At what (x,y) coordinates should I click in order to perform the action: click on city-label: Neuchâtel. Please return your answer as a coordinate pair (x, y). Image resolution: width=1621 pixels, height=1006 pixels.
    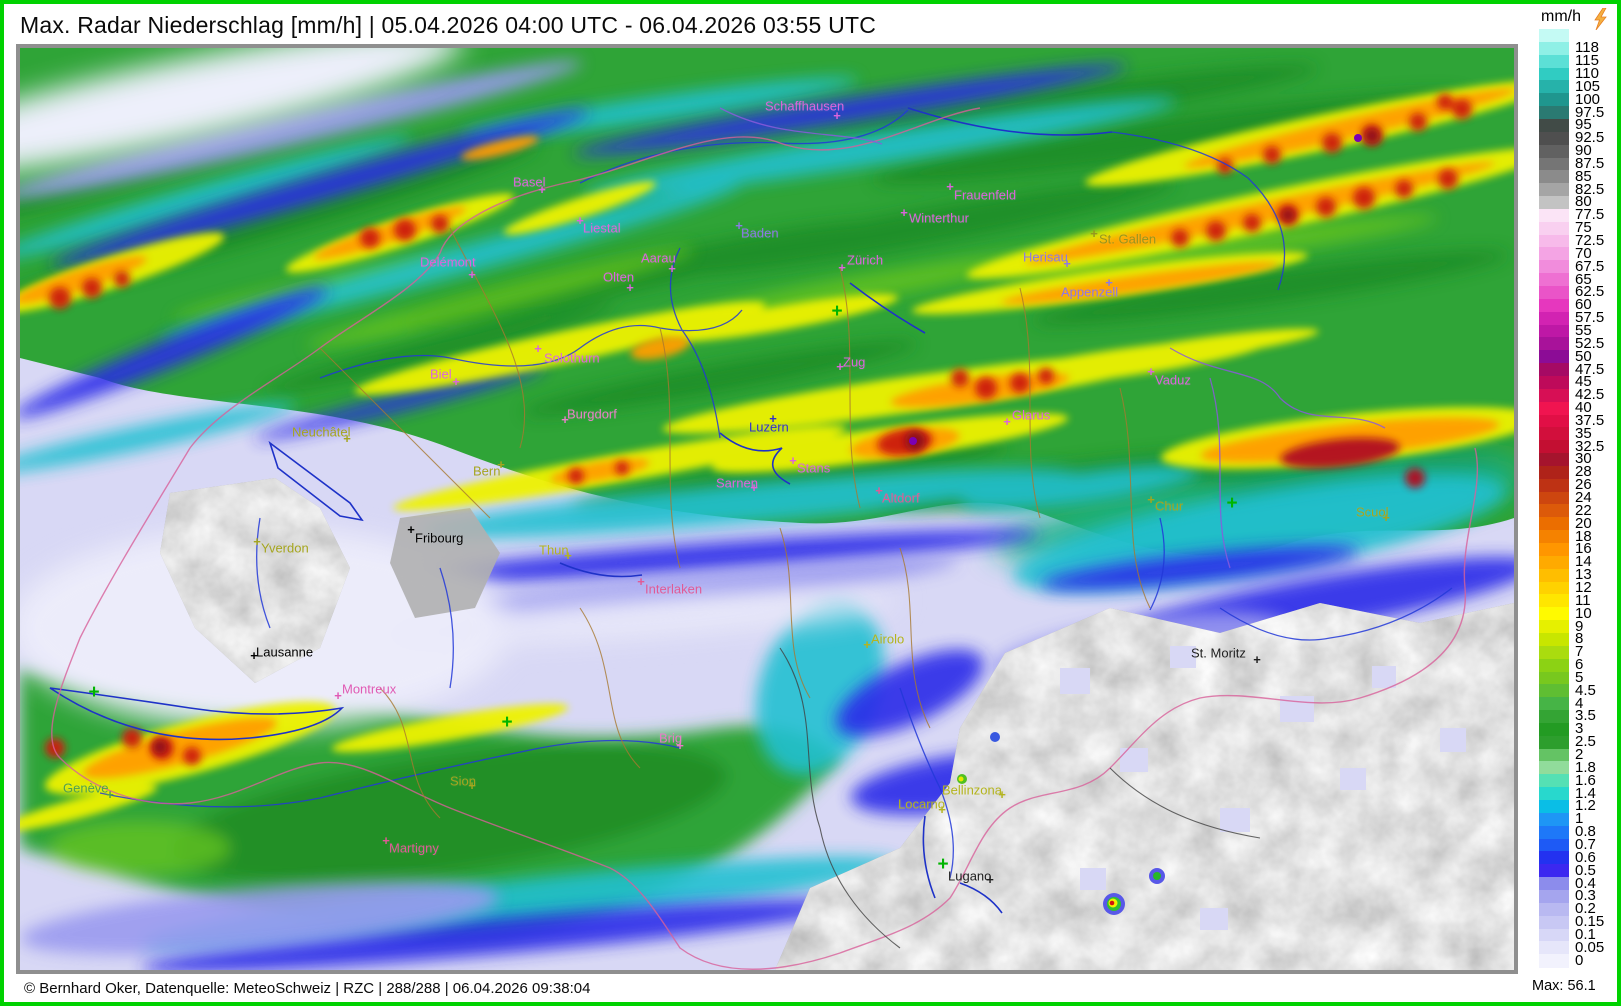
    Looking at the image, I should click on (321, 432).